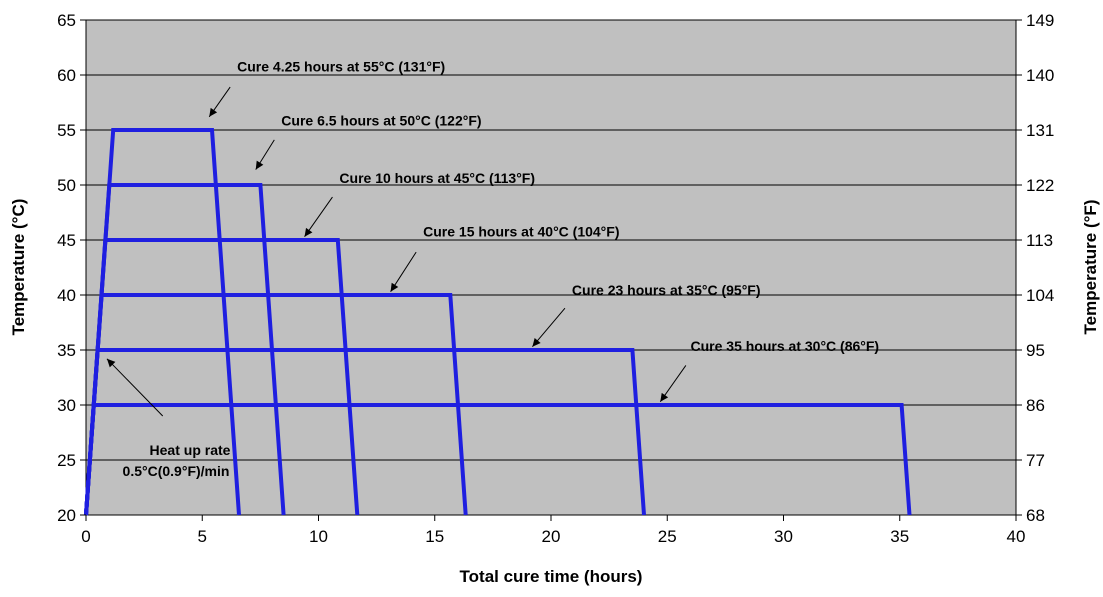  What do you see at coordinates (66, 20) in the screenshot?
I see `y-tick-label: 65` at bounding box center [66, 20].